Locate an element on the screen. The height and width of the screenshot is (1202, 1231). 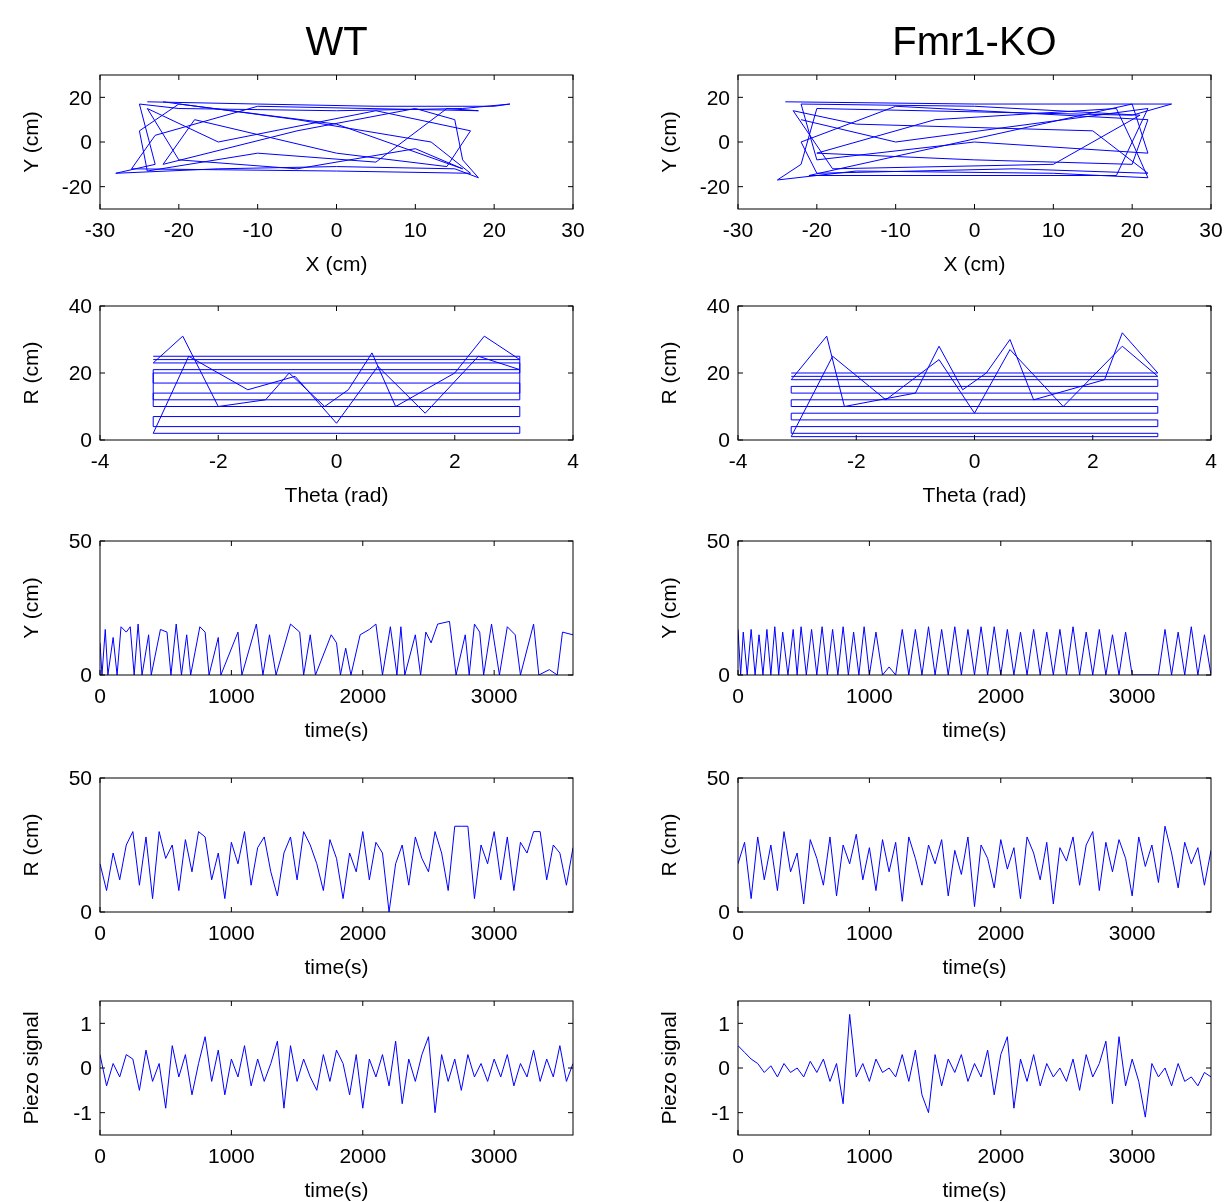
x-tick-label: 10 is located at coordinates (415, 229).